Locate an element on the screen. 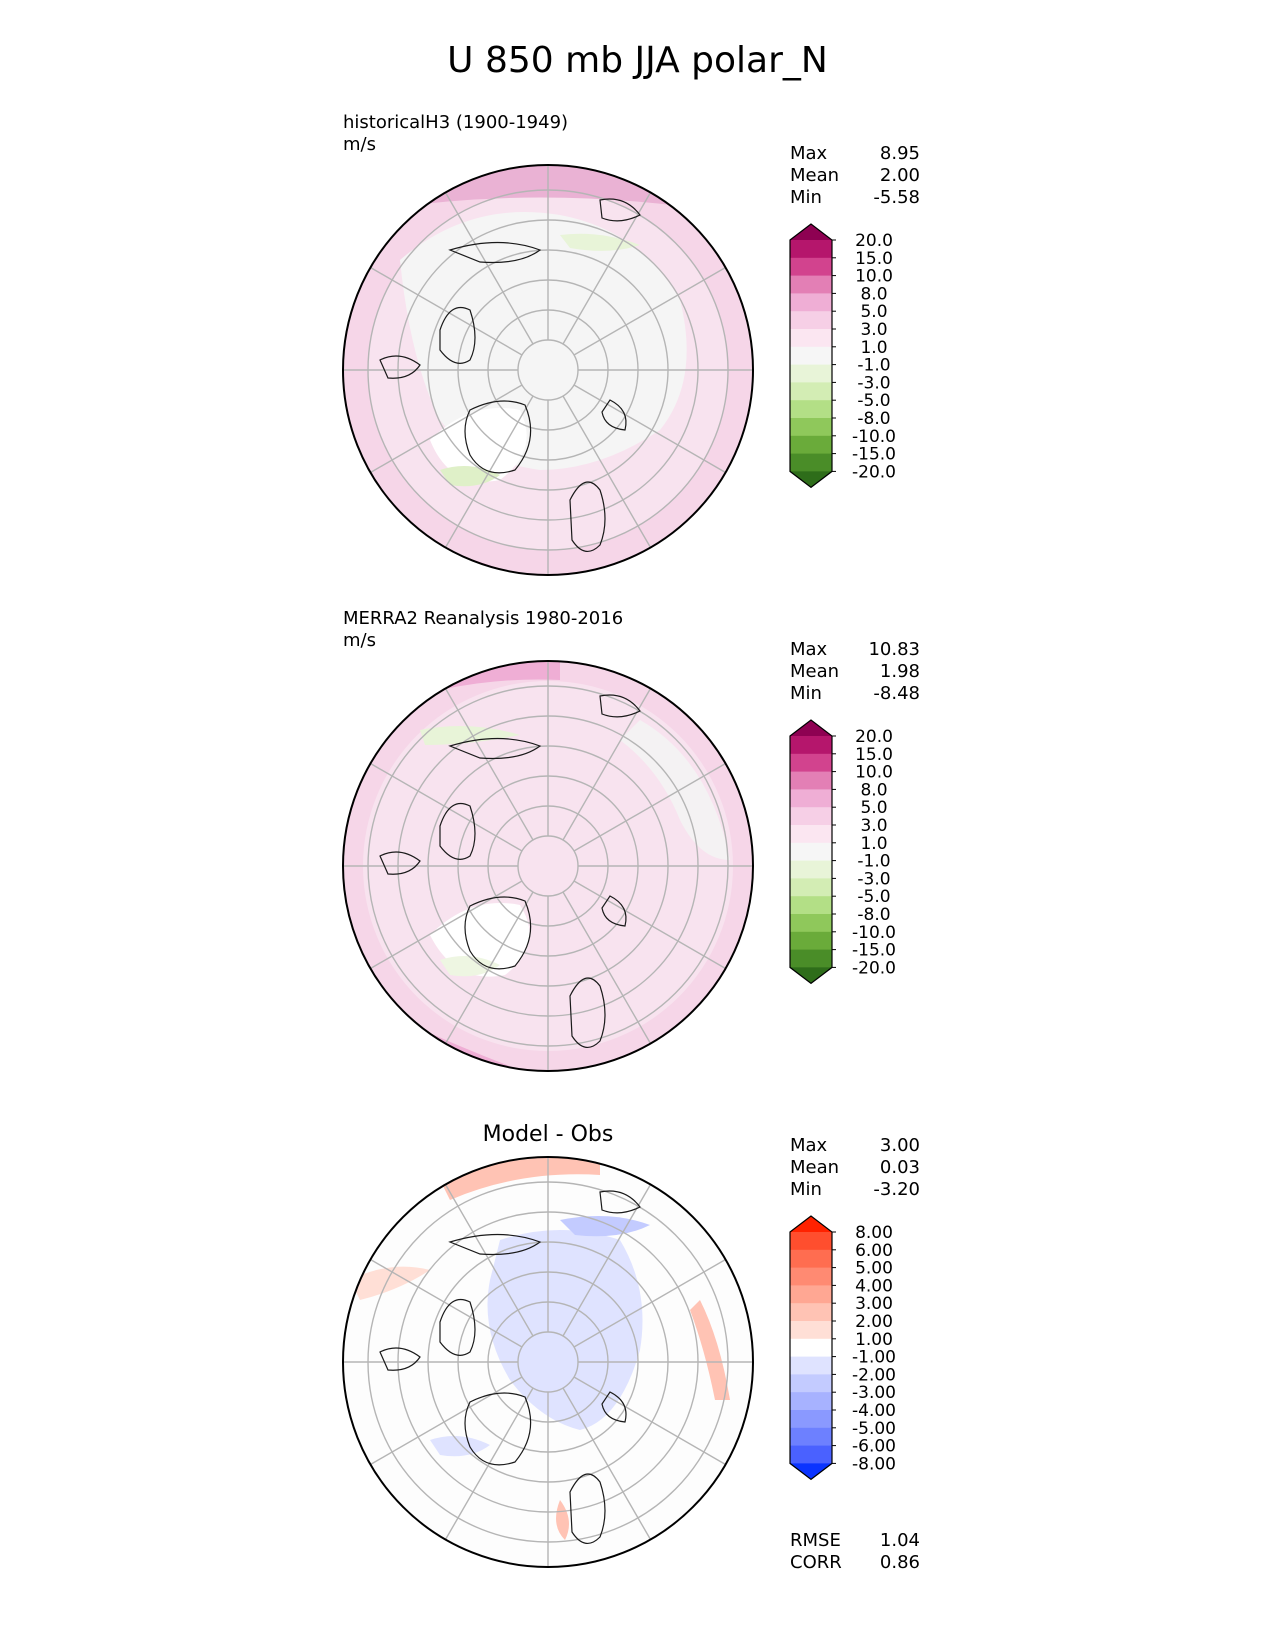 The height and width of the screenshot is (1650, 1275). map-panel3 is located at coordinates (548, 1362).